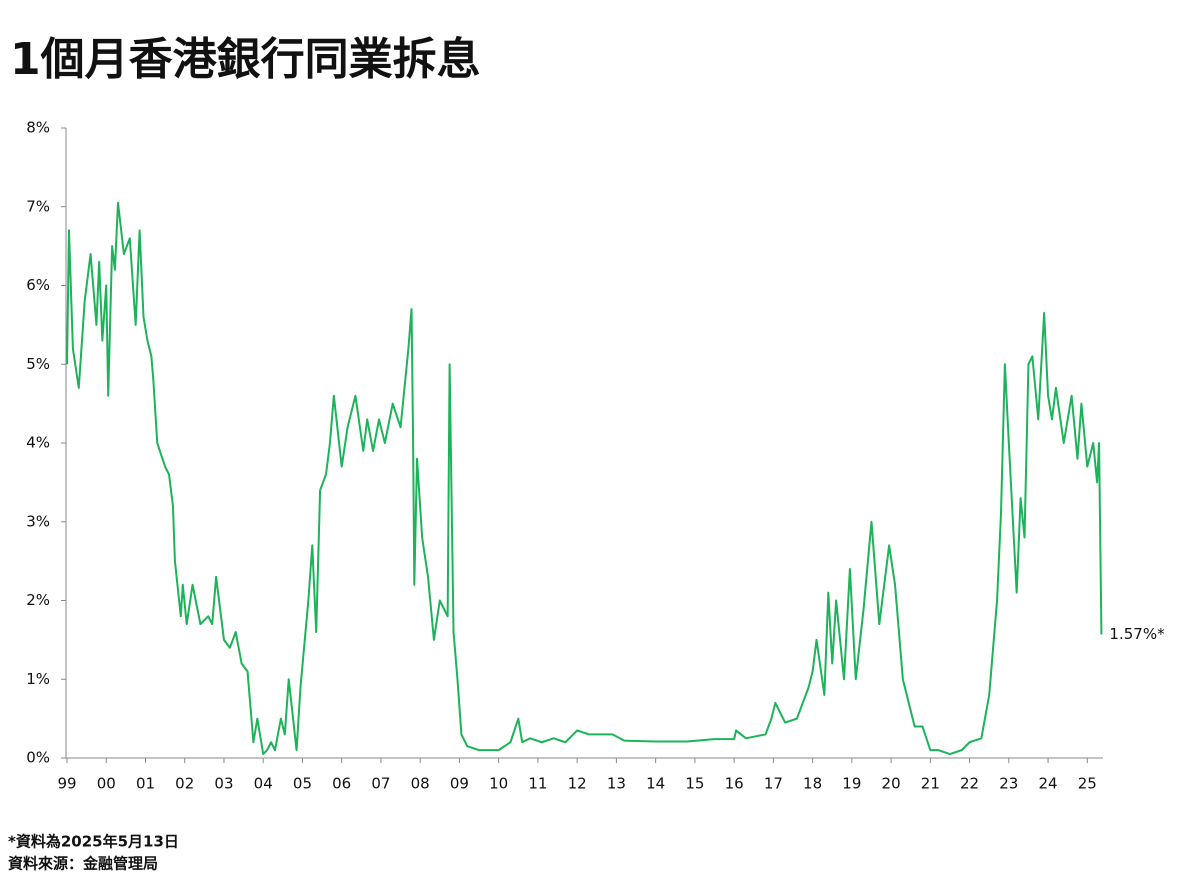 This screenshot has height=879, width=1183. Describe the element at coordinates (38, 758) in the screenshot. I see `y-tick-label: 0%` at that location.